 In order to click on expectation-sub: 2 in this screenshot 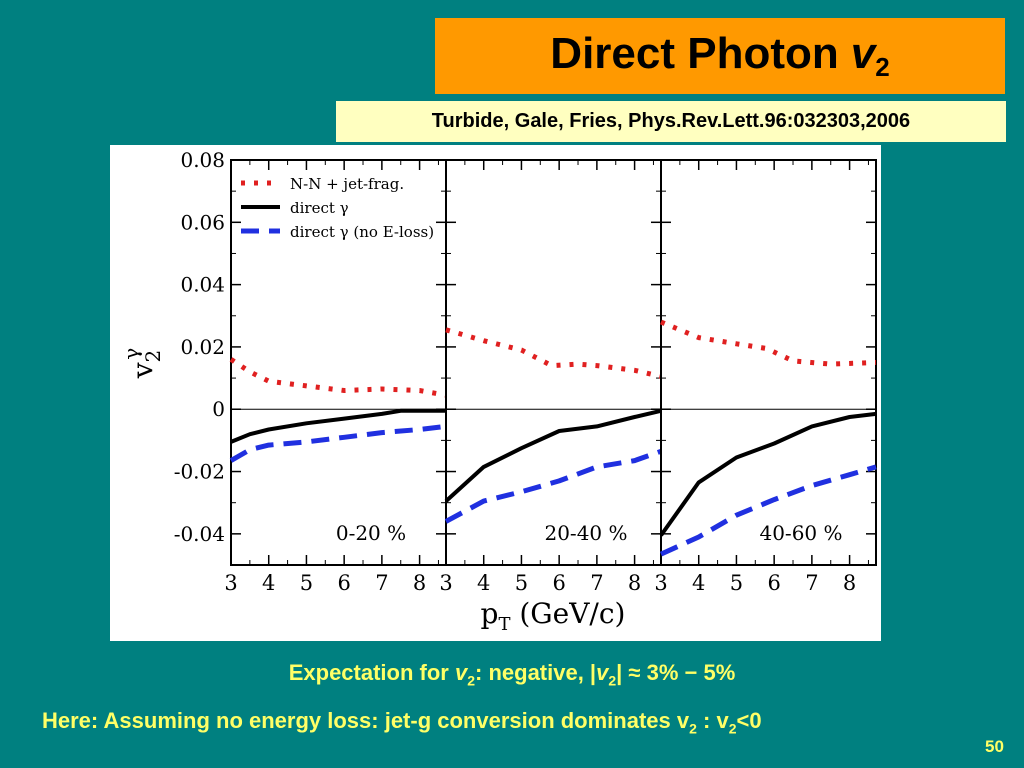, I will do `click(471, 680)`.